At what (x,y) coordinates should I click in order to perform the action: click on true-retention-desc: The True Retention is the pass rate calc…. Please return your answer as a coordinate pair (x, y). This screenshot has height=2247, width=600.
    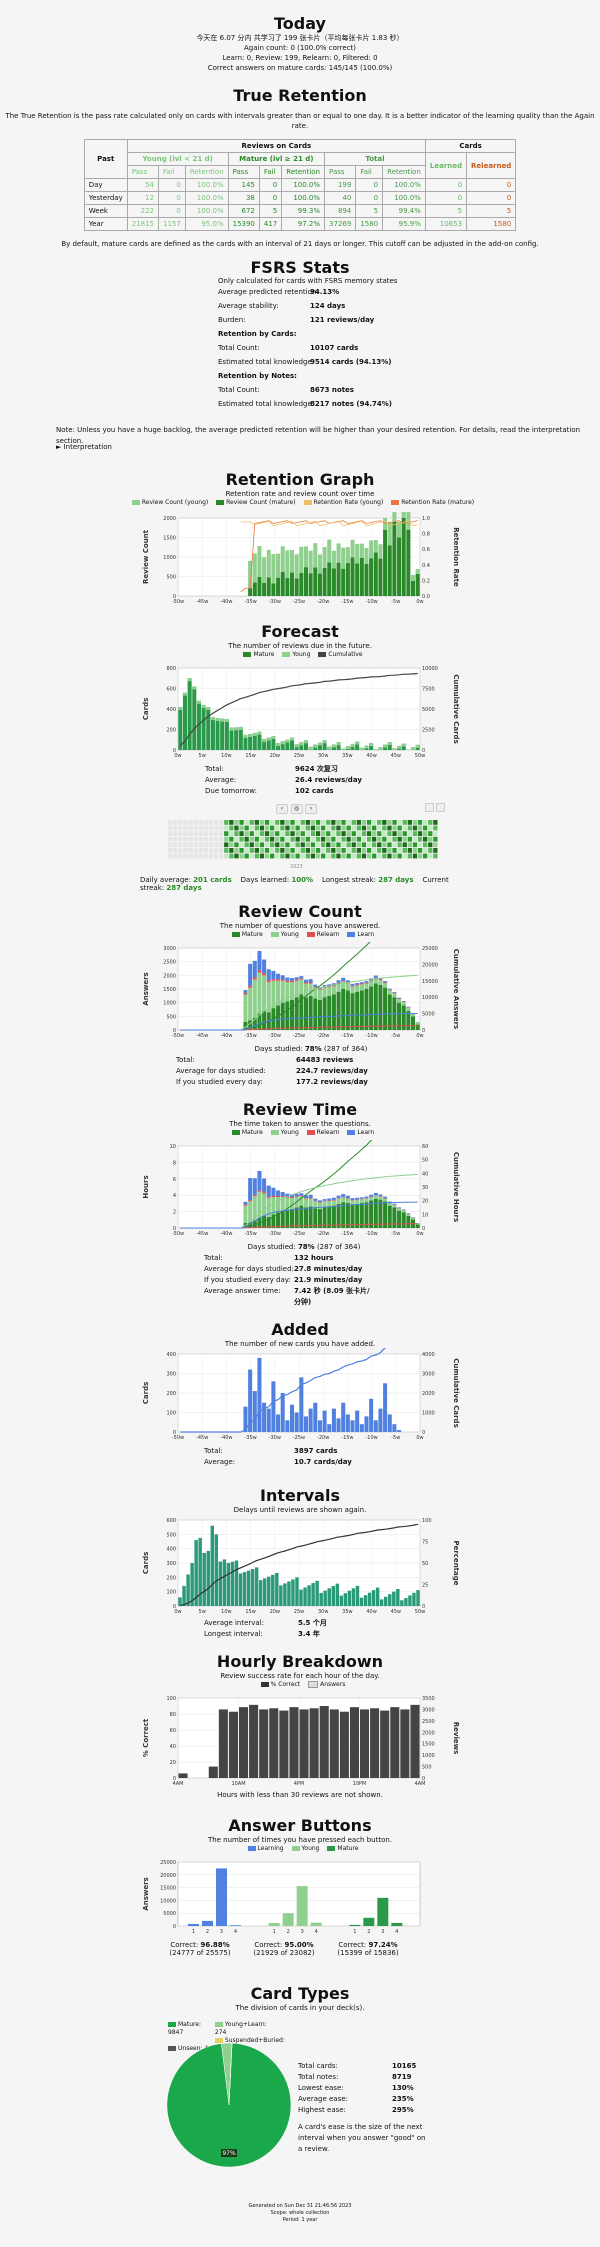
    Looking at the image, I should click on (300, 121).